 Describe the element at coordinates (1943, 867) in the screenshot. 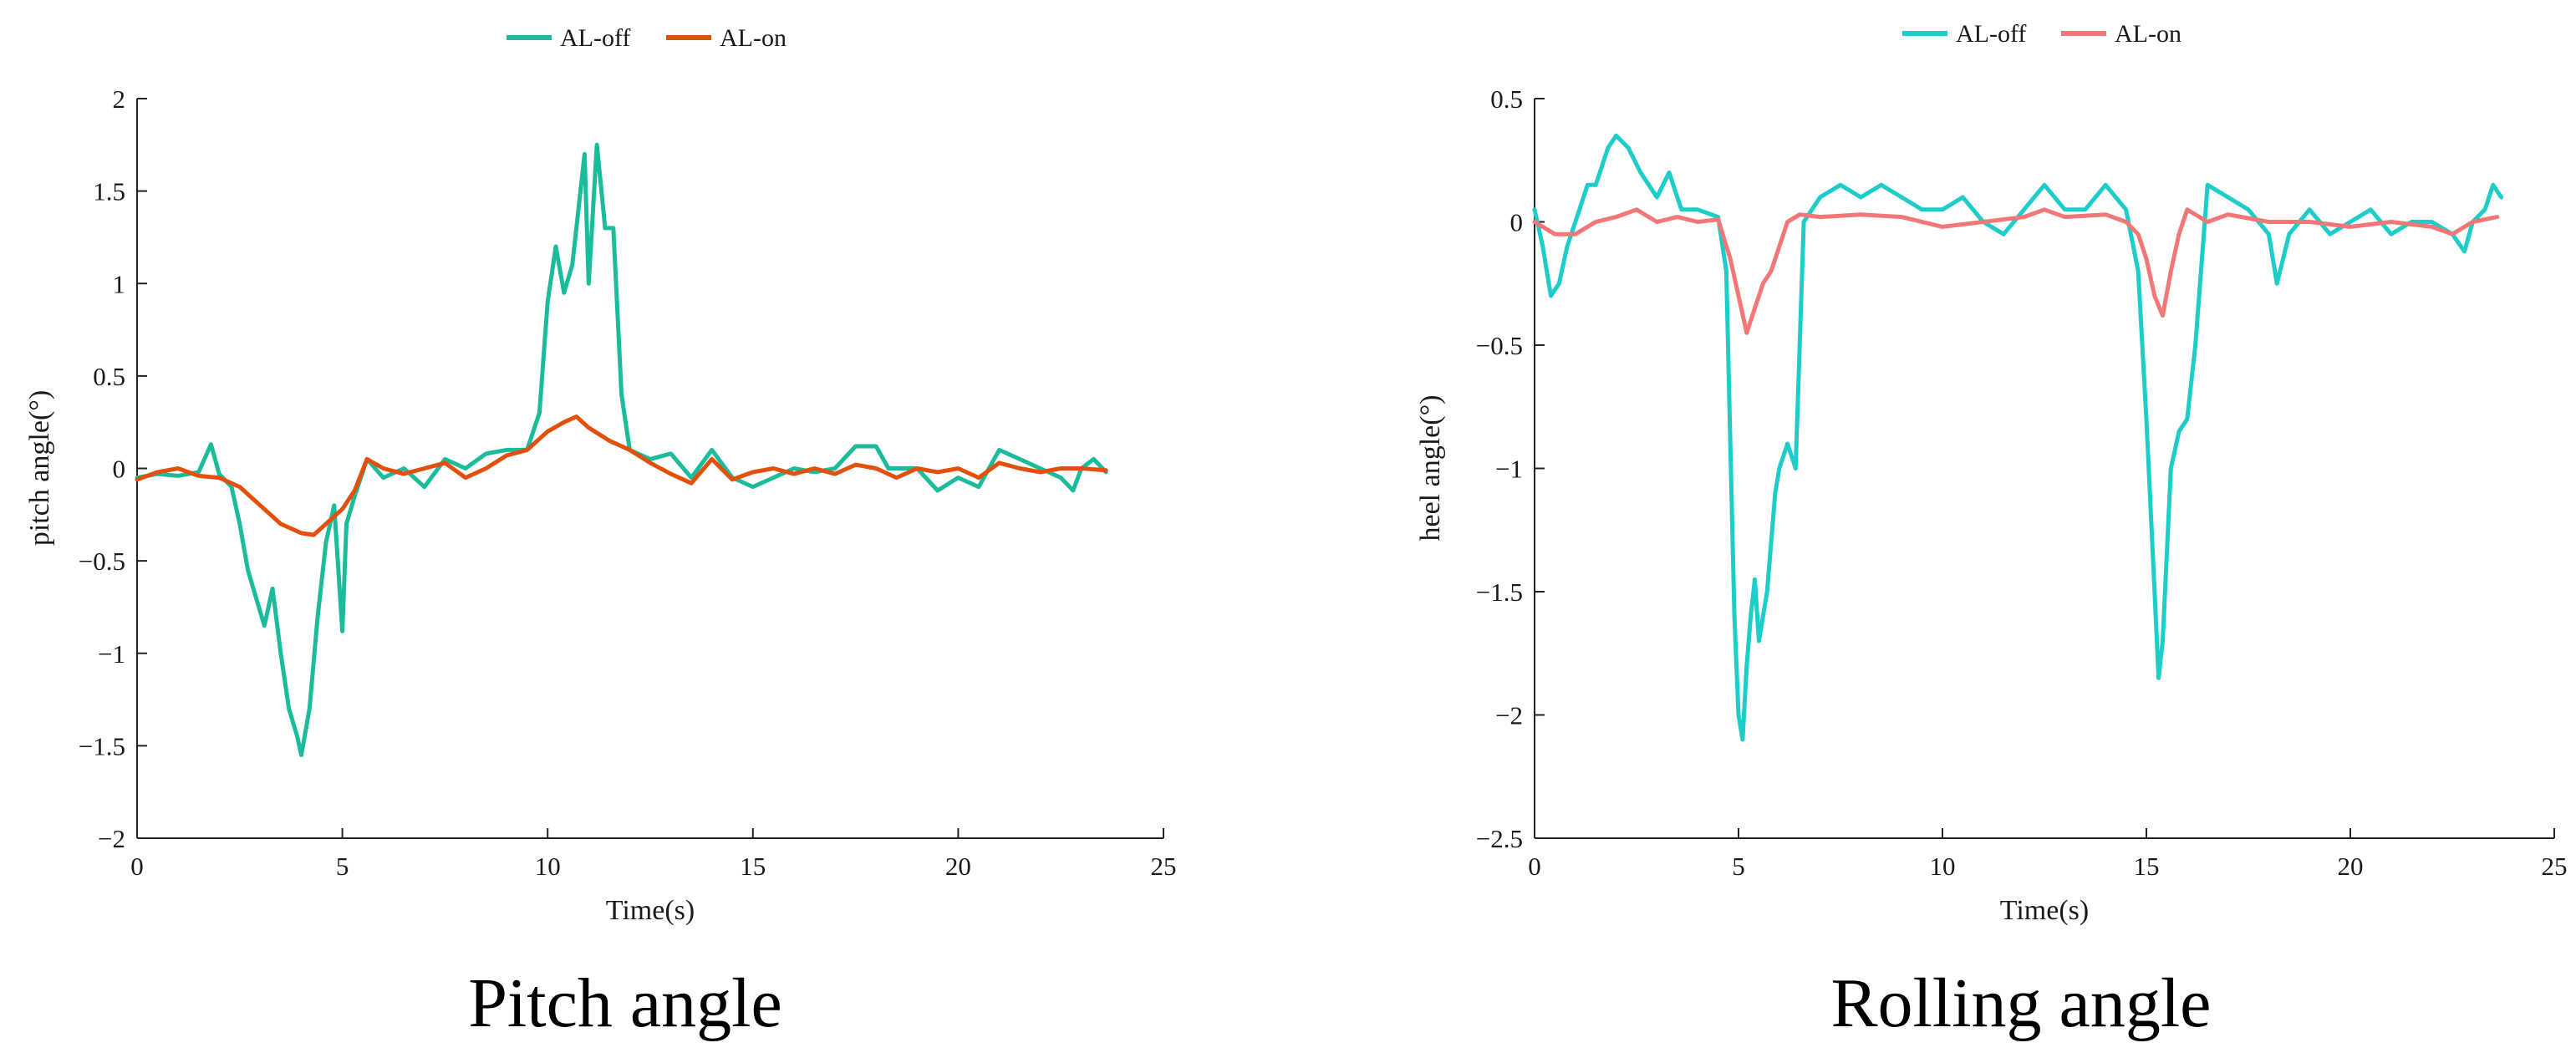

I see `rolling-x-tick-label: 10` at that location.